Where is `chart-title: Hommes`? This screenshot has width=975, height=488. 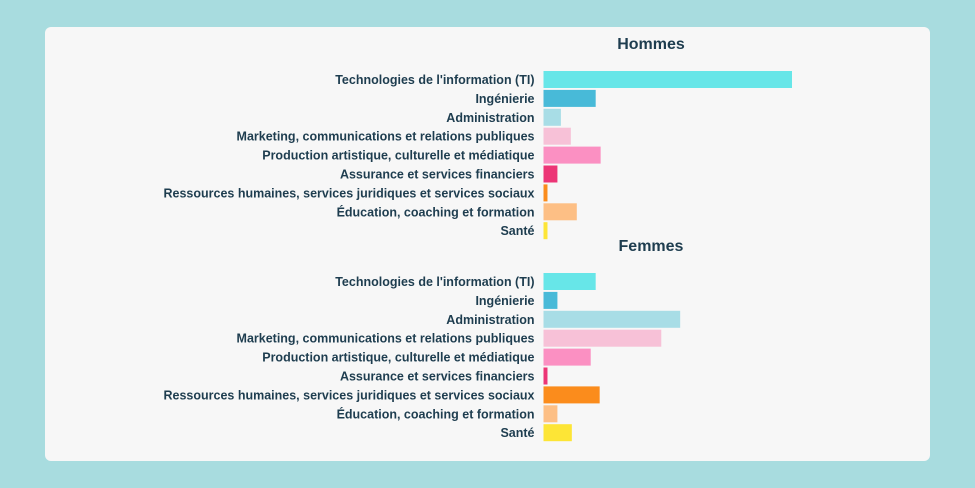
chart-title: Hommes is located at coordinates (651, 44).